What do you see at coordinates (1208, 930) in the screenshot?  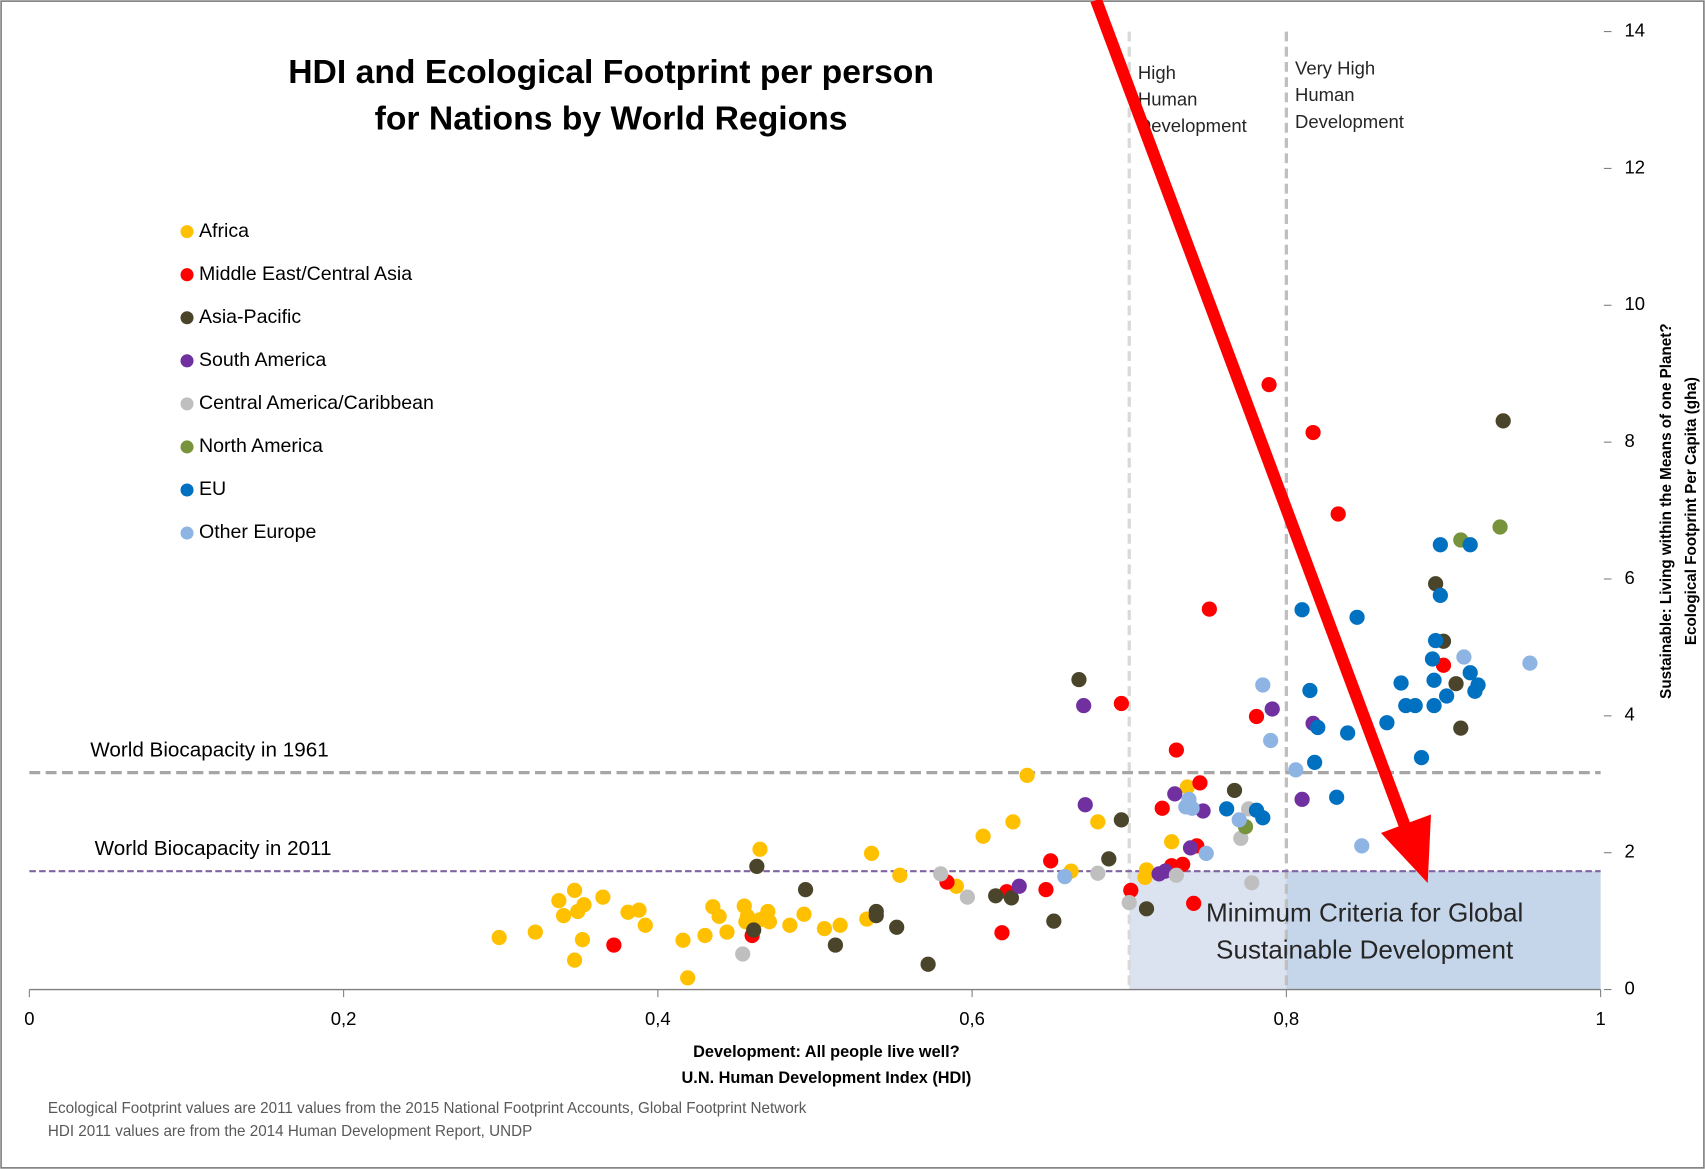 I see `criteria-box` at bounding box center [1208, 930].